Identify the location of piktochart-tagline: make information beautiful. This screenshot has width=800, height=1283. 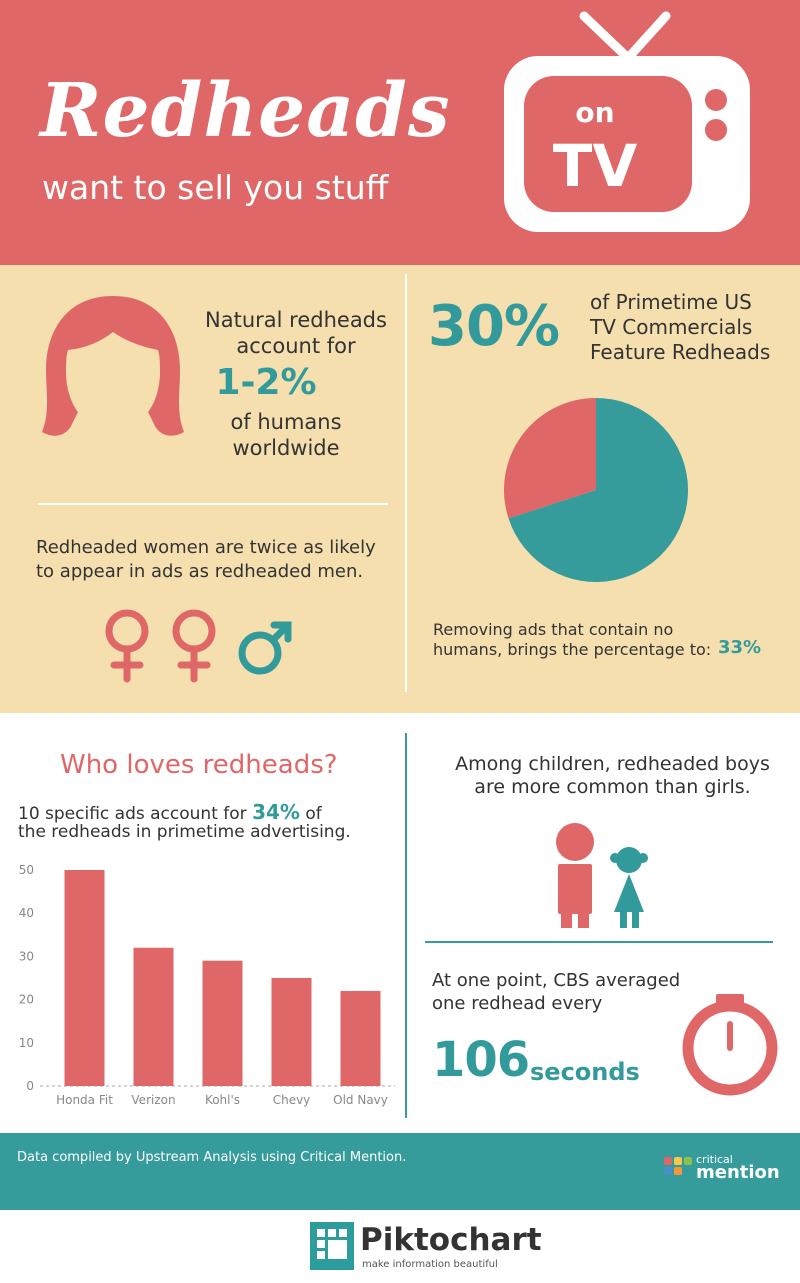
(430, 1264).